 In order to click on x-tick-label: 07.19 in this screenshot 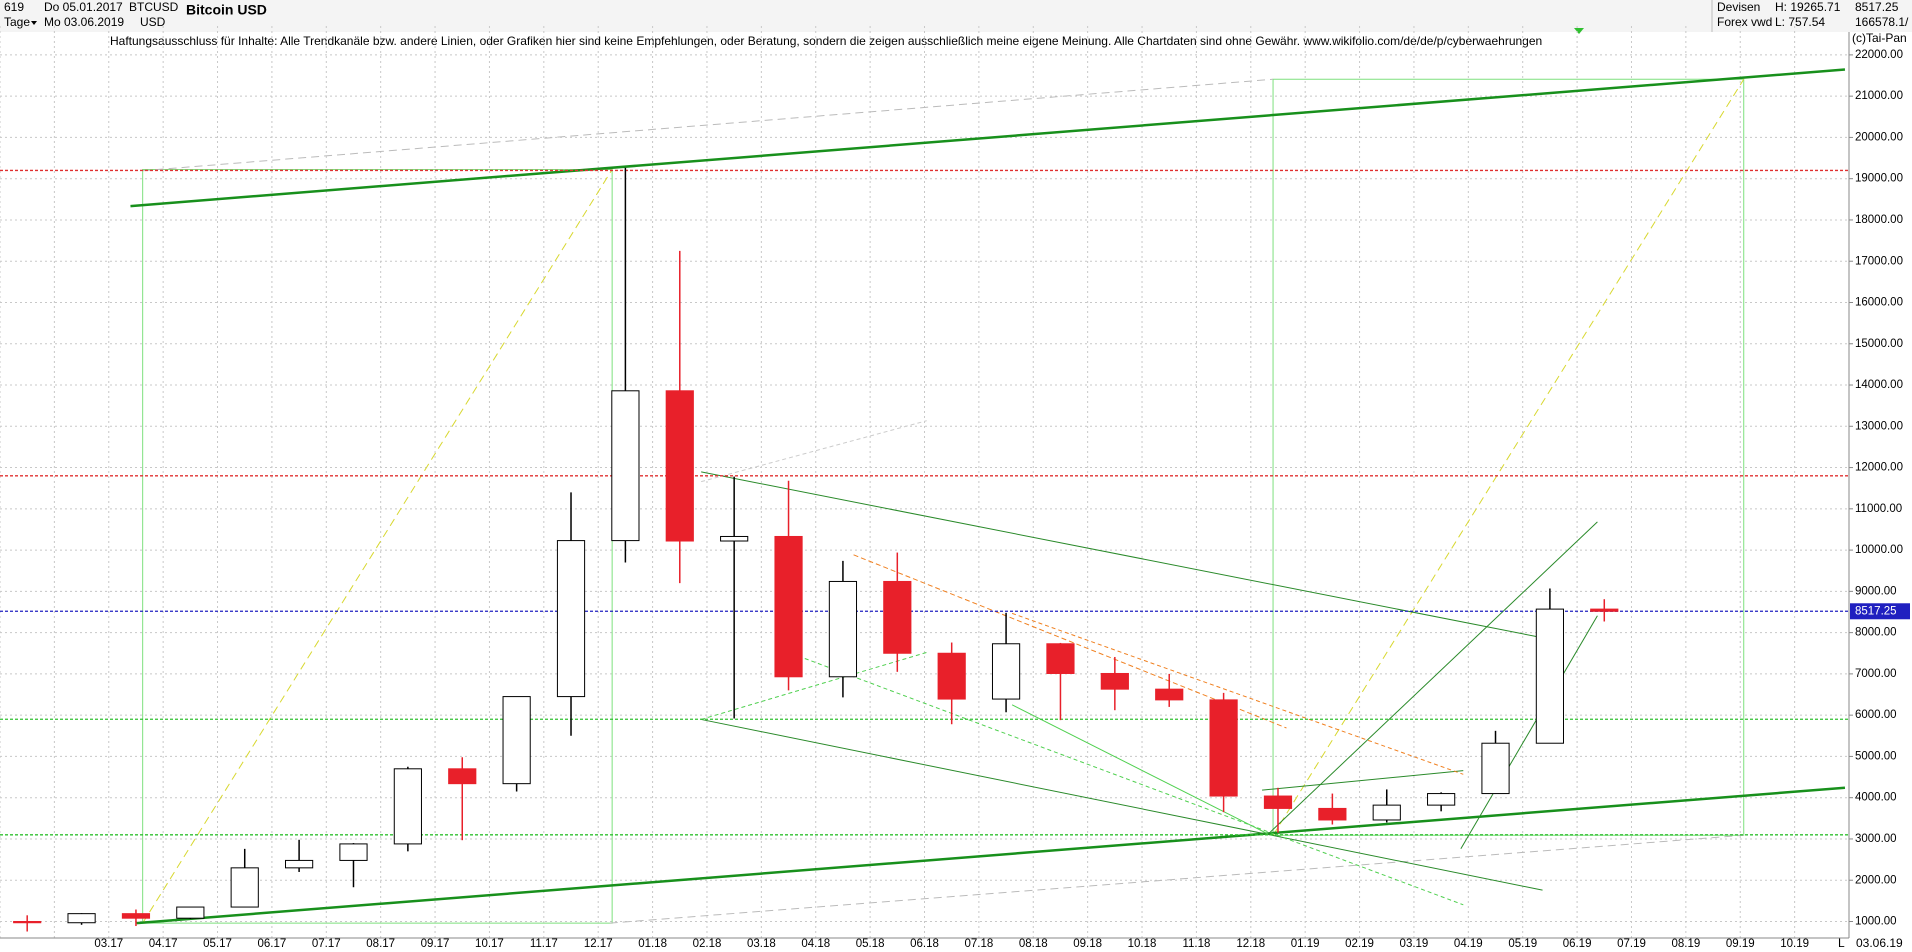, I will do `click(1631, 944)`.